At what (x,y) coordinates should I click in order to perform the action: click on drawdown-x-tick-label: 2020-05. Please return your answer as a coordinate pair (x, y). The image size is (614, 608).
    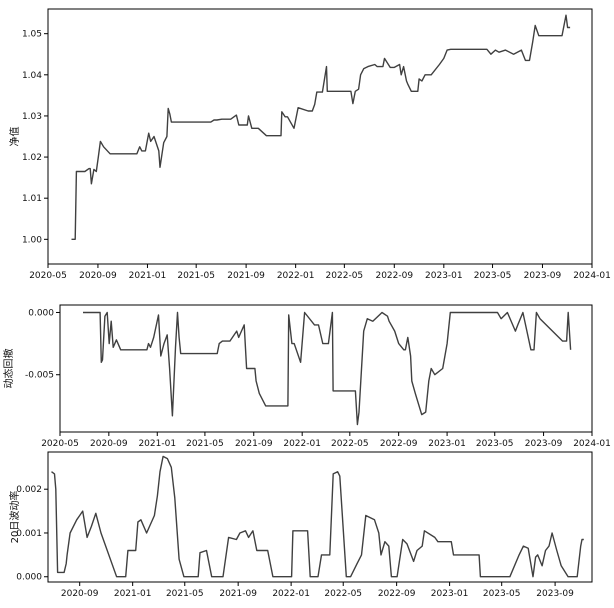
    Looking at the image, I should click on (60, 444).